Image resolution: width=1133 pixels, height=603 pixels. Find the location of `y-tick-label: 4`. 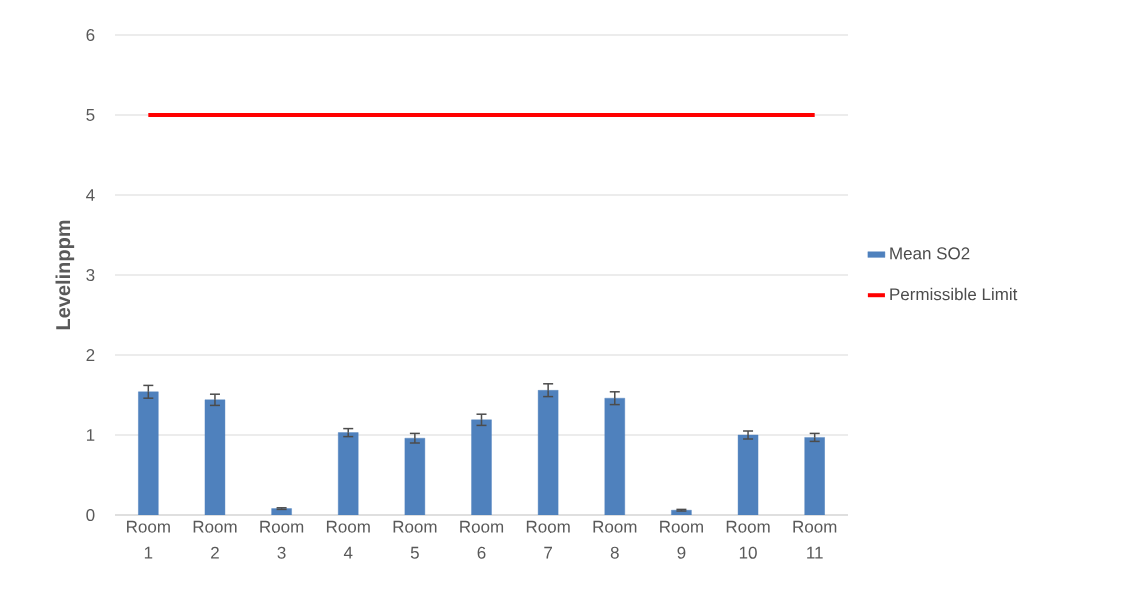

y-tick-label: 4 is located at coordinates (90, 195).